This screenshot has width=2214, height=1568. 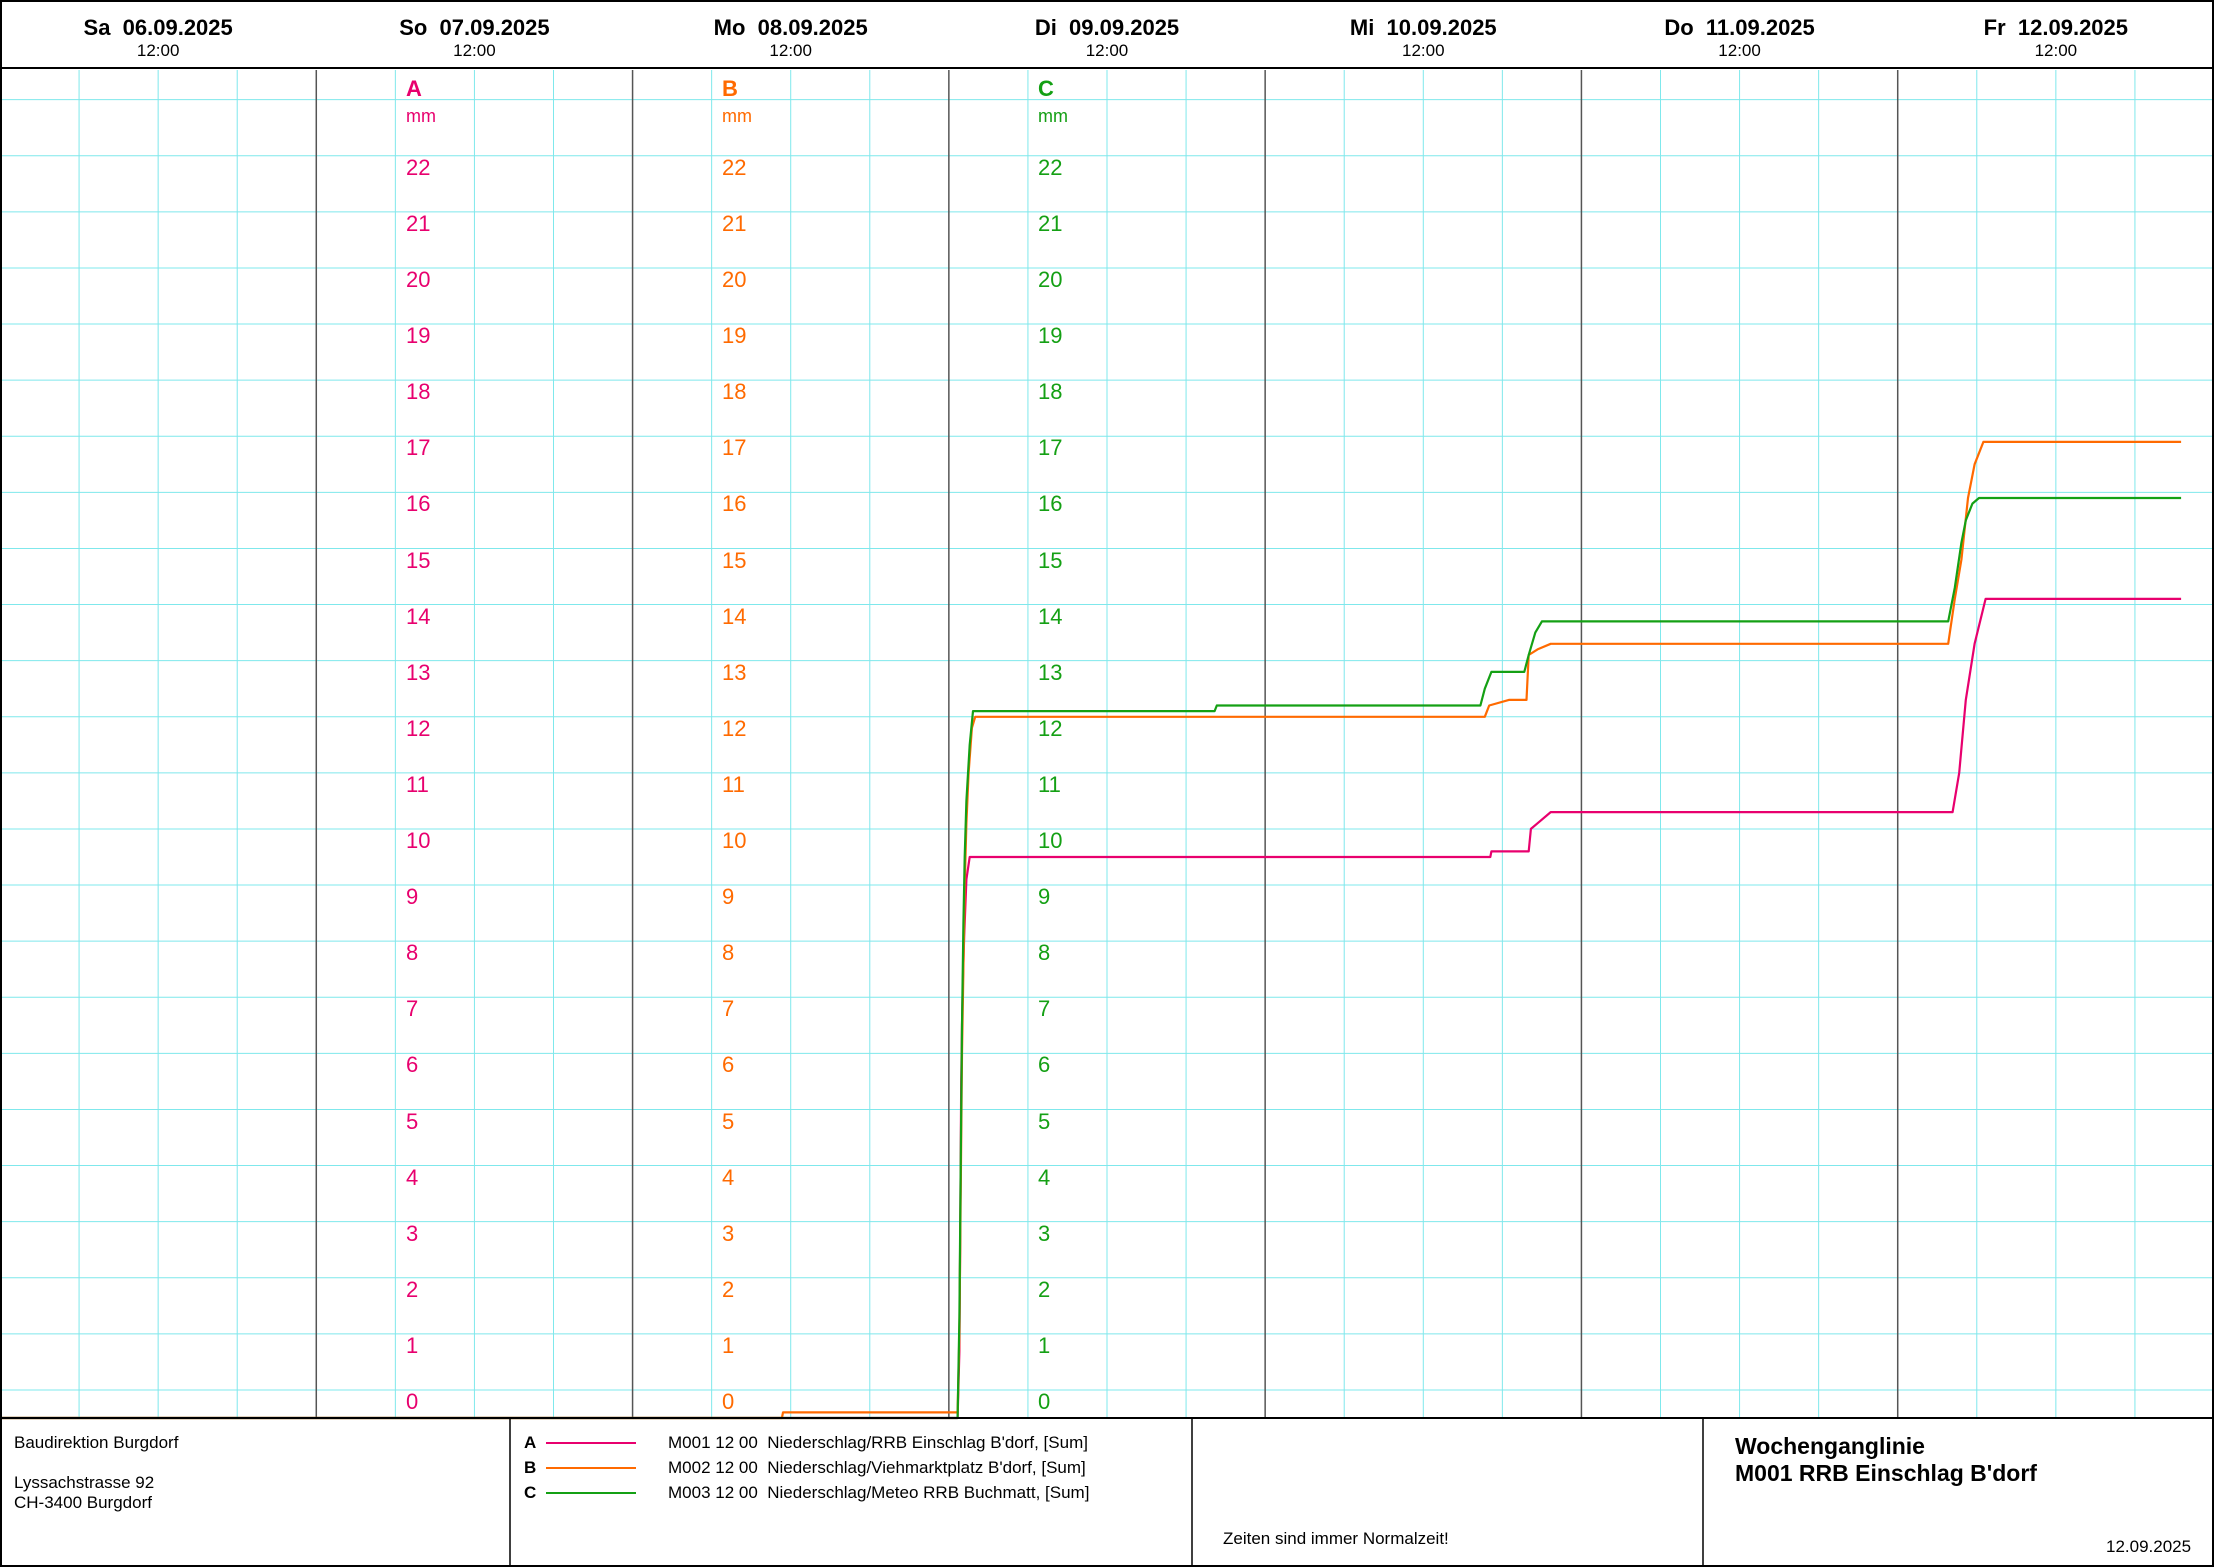 I want to click on y-tick-label: 10, so click(x=734, y=840).